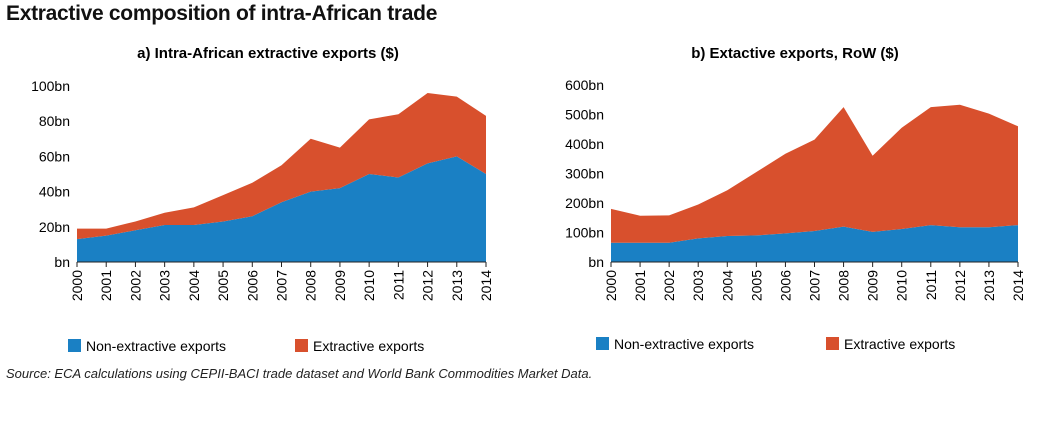  I want to click on y-tick-label: 600bn, so click(584, 85).